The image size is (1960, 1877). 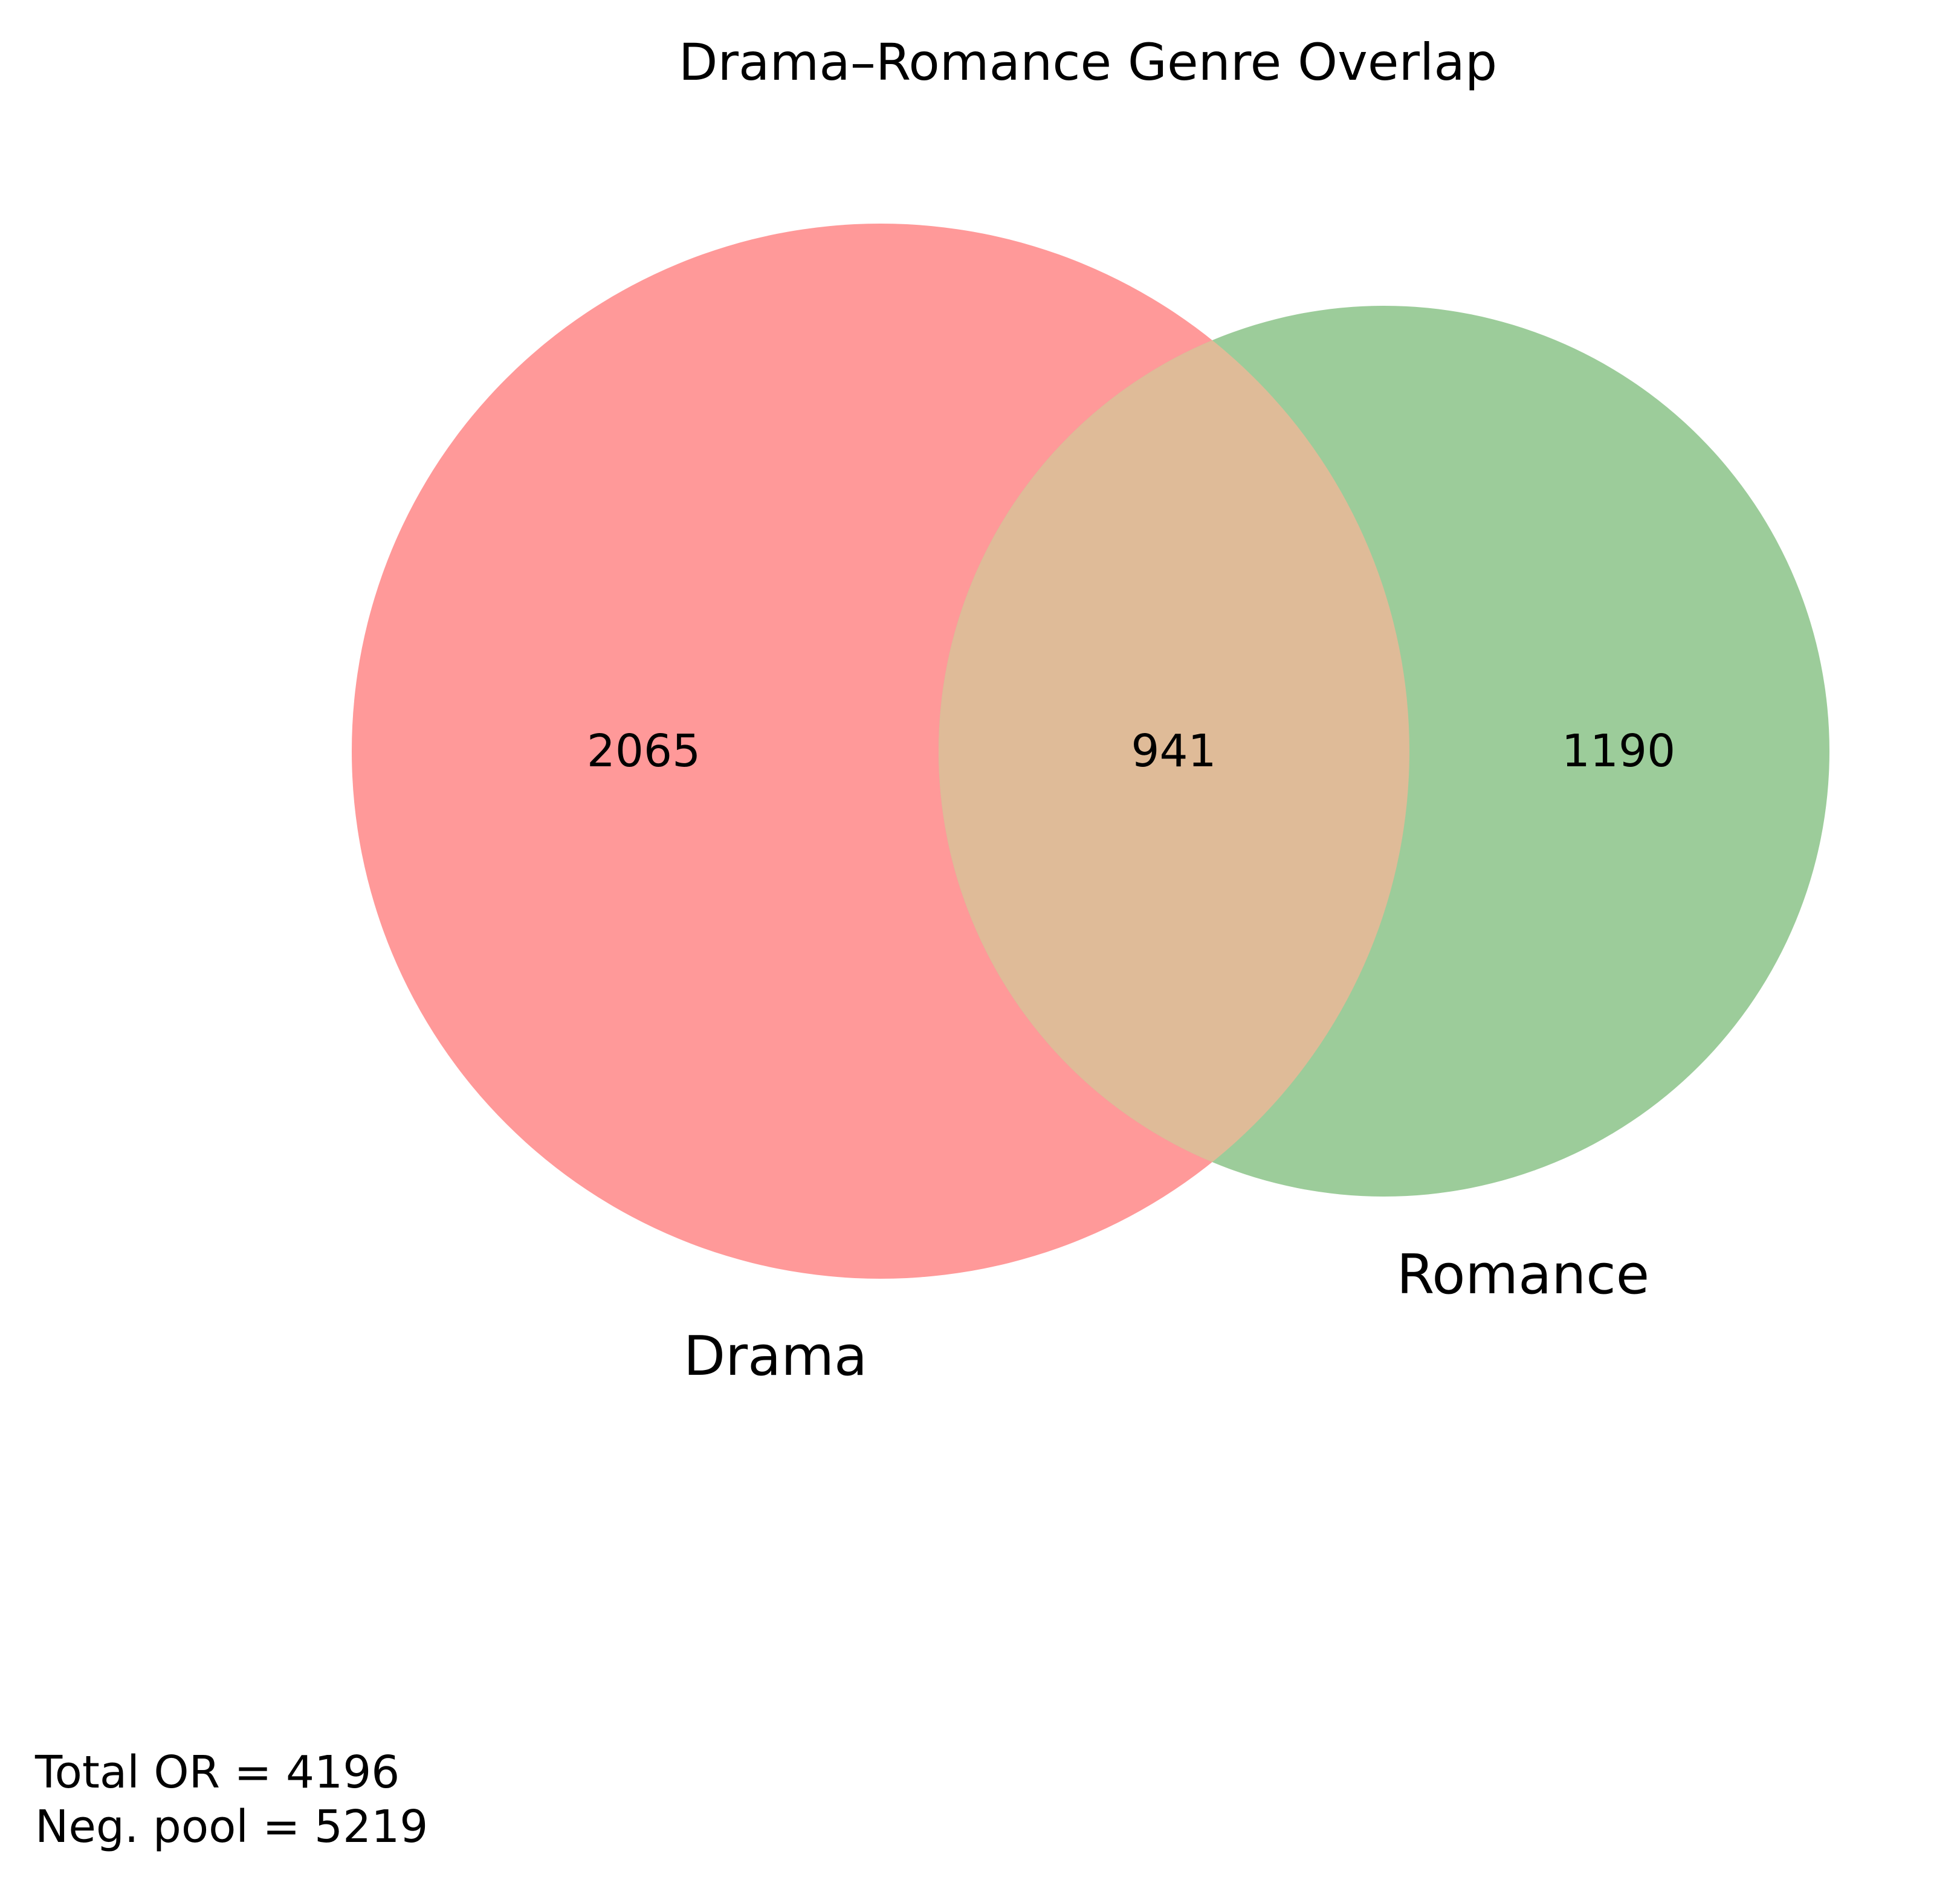 What do you see at coordinates (1088, 63) in the screenshot?
I see `diagram-title: Drama–Romance Genre Overlap` at bounding box center [1088, 63].